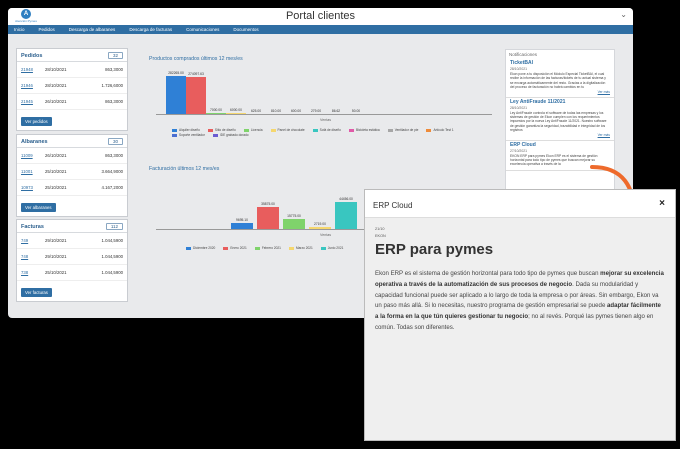  Describe the element at coordinates (330, 130) in the screenshot. I see `legend-label: Sofá de diseño` at that location.